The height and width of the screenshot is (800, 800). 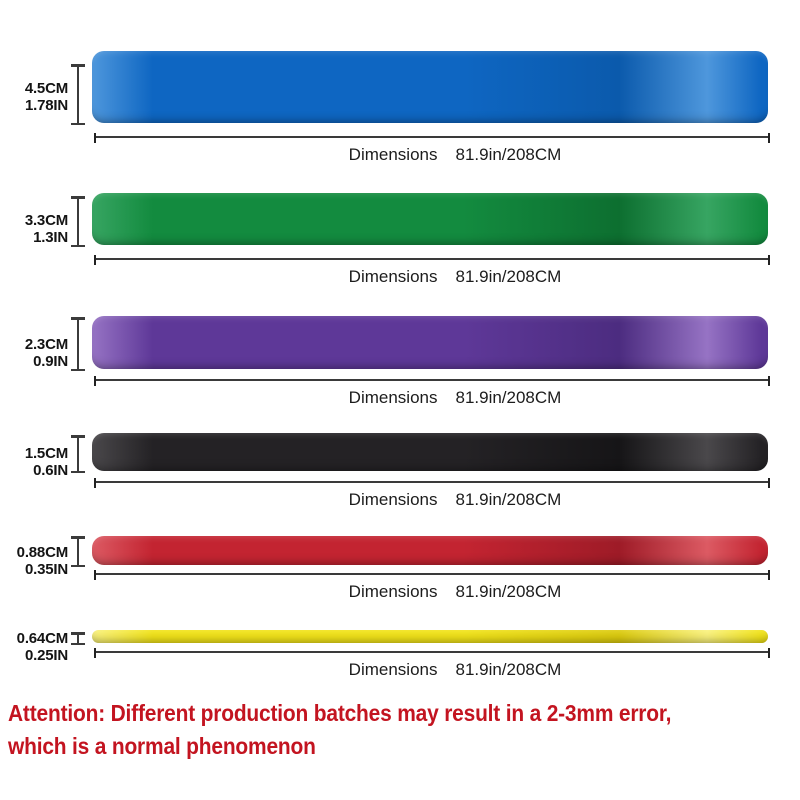 I want to click on resistance-band-yellow, so click(x=430, y=636).